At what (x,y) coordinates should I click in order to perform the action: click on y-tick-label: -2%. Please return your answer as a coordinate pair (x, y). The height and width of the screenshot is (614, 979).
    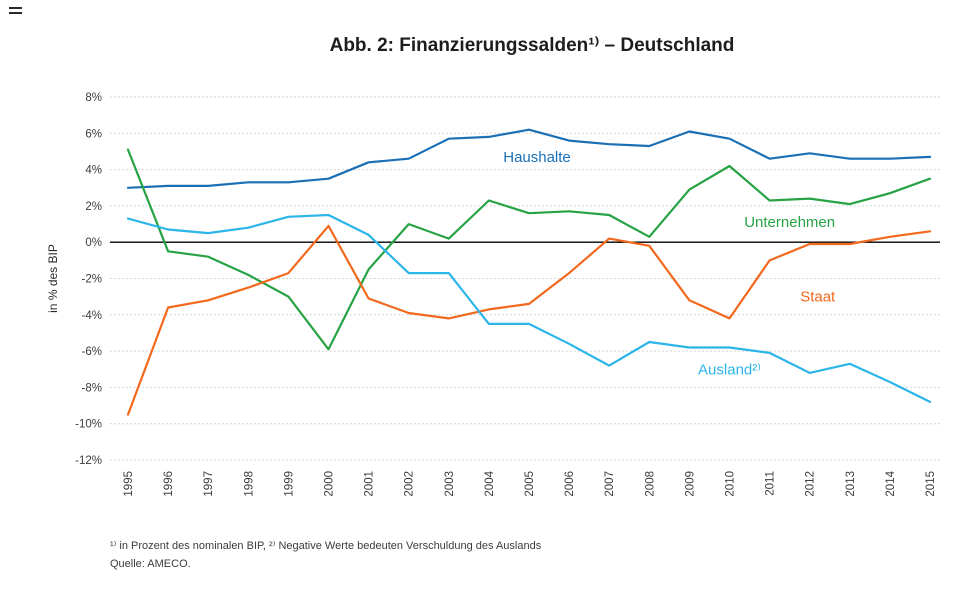
    Looking at the image, I should click on (92, 280).